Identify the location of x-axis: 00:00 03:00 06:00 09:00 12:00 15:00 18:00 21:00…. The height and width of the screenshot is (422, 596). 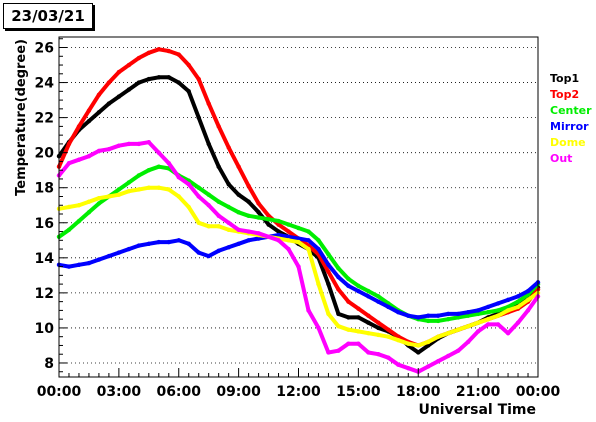
(299, 384).